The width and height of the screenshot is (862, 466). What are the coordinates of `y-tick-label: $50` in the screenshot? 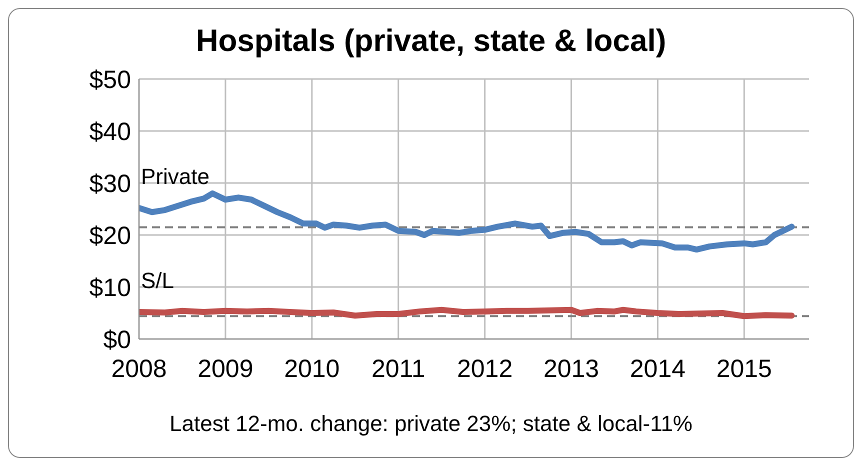 It's located at (110, 80).